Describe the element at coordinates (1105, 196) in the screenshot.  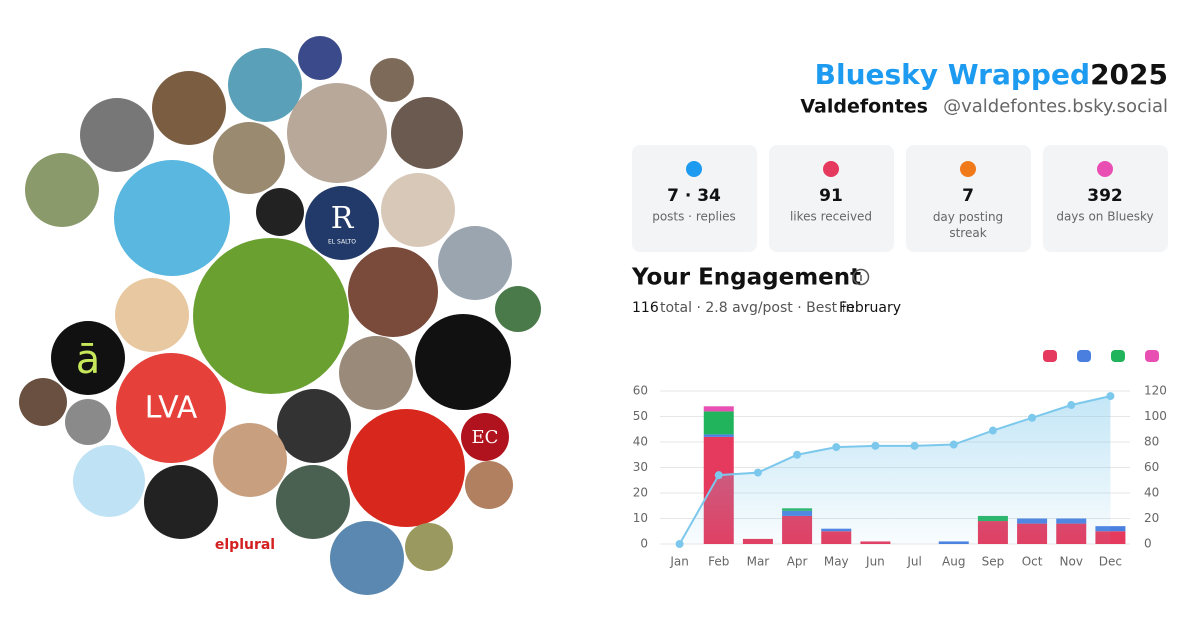
I see `stat-value: 392` at that location.